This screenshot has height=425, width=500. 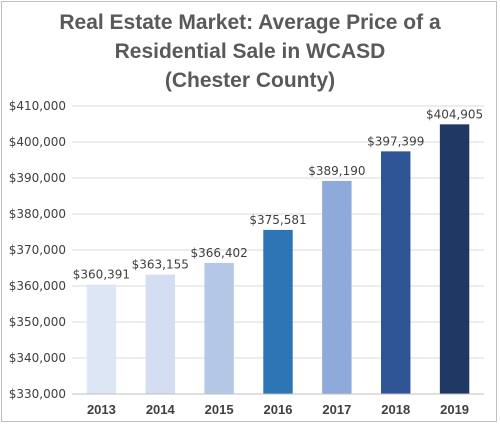 What do you see at coordinates (161, 409) in the screenshot?
I see `x-tick-label: 2014` at bounding box center [161, 409].